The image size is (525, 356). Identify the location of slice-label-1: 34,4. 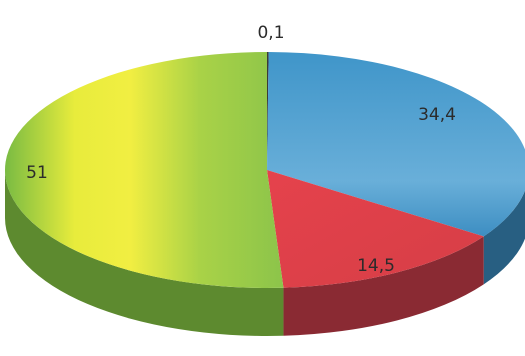
(437, 115).